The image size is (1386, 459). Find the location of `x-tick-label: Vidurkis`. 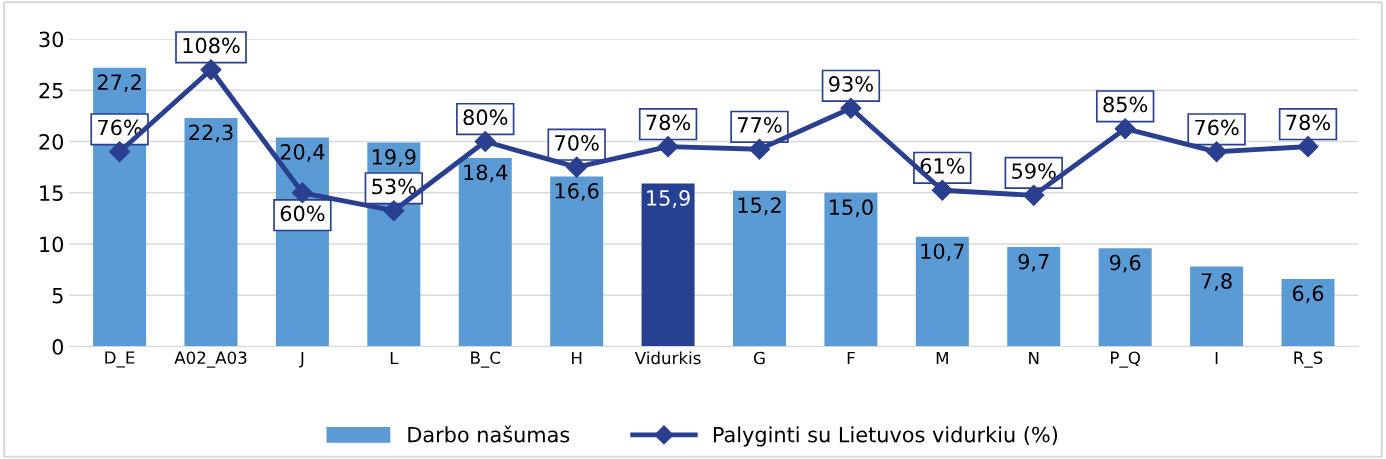

x-tick-label: Vidurkis is located at coordinates (667, 358).